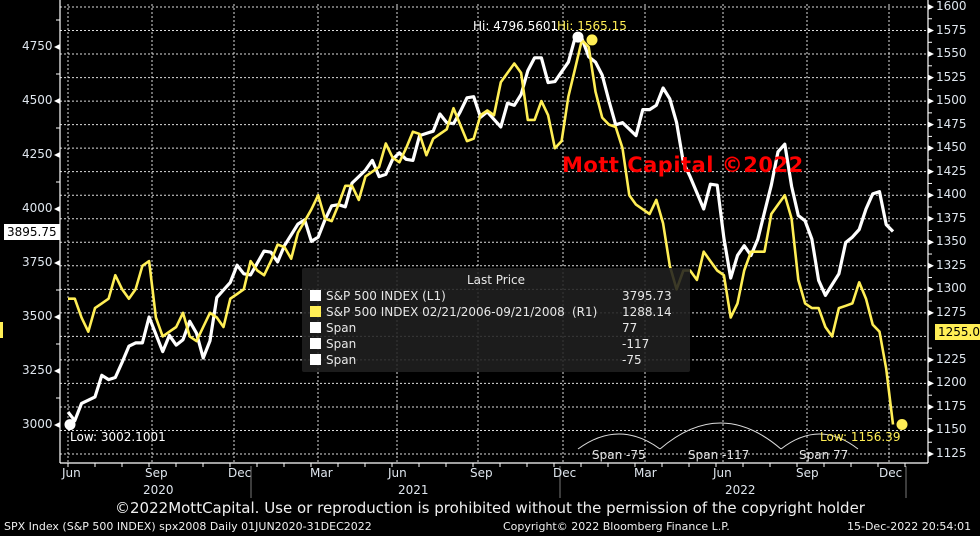 The image size is (980, 536). I want to click on right-tick-label: 1375, so click(951, 217).